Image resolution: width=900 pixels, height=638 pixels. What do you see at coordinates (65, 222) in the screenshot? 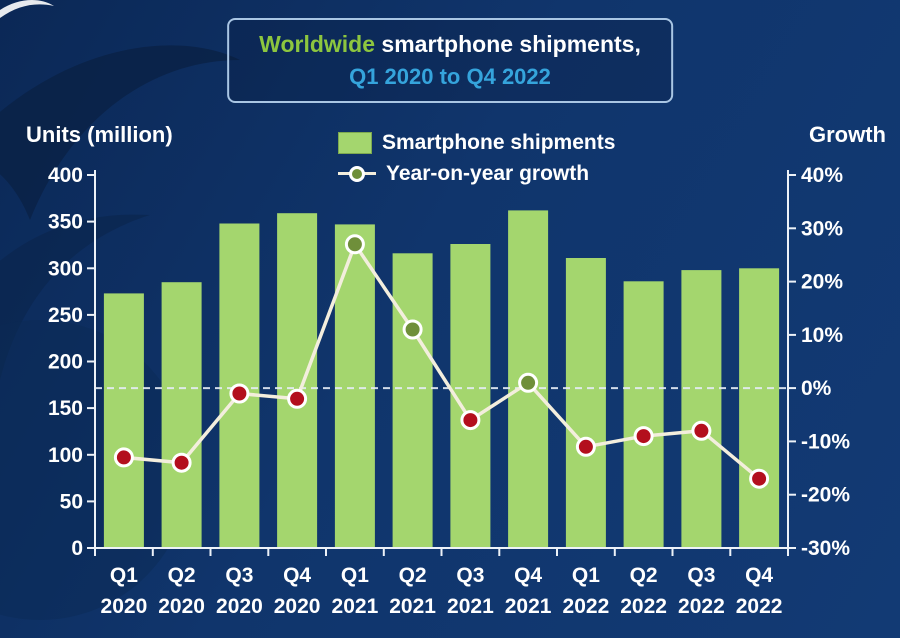
I see `svg-text: 350` at bounding box center [65, 222].